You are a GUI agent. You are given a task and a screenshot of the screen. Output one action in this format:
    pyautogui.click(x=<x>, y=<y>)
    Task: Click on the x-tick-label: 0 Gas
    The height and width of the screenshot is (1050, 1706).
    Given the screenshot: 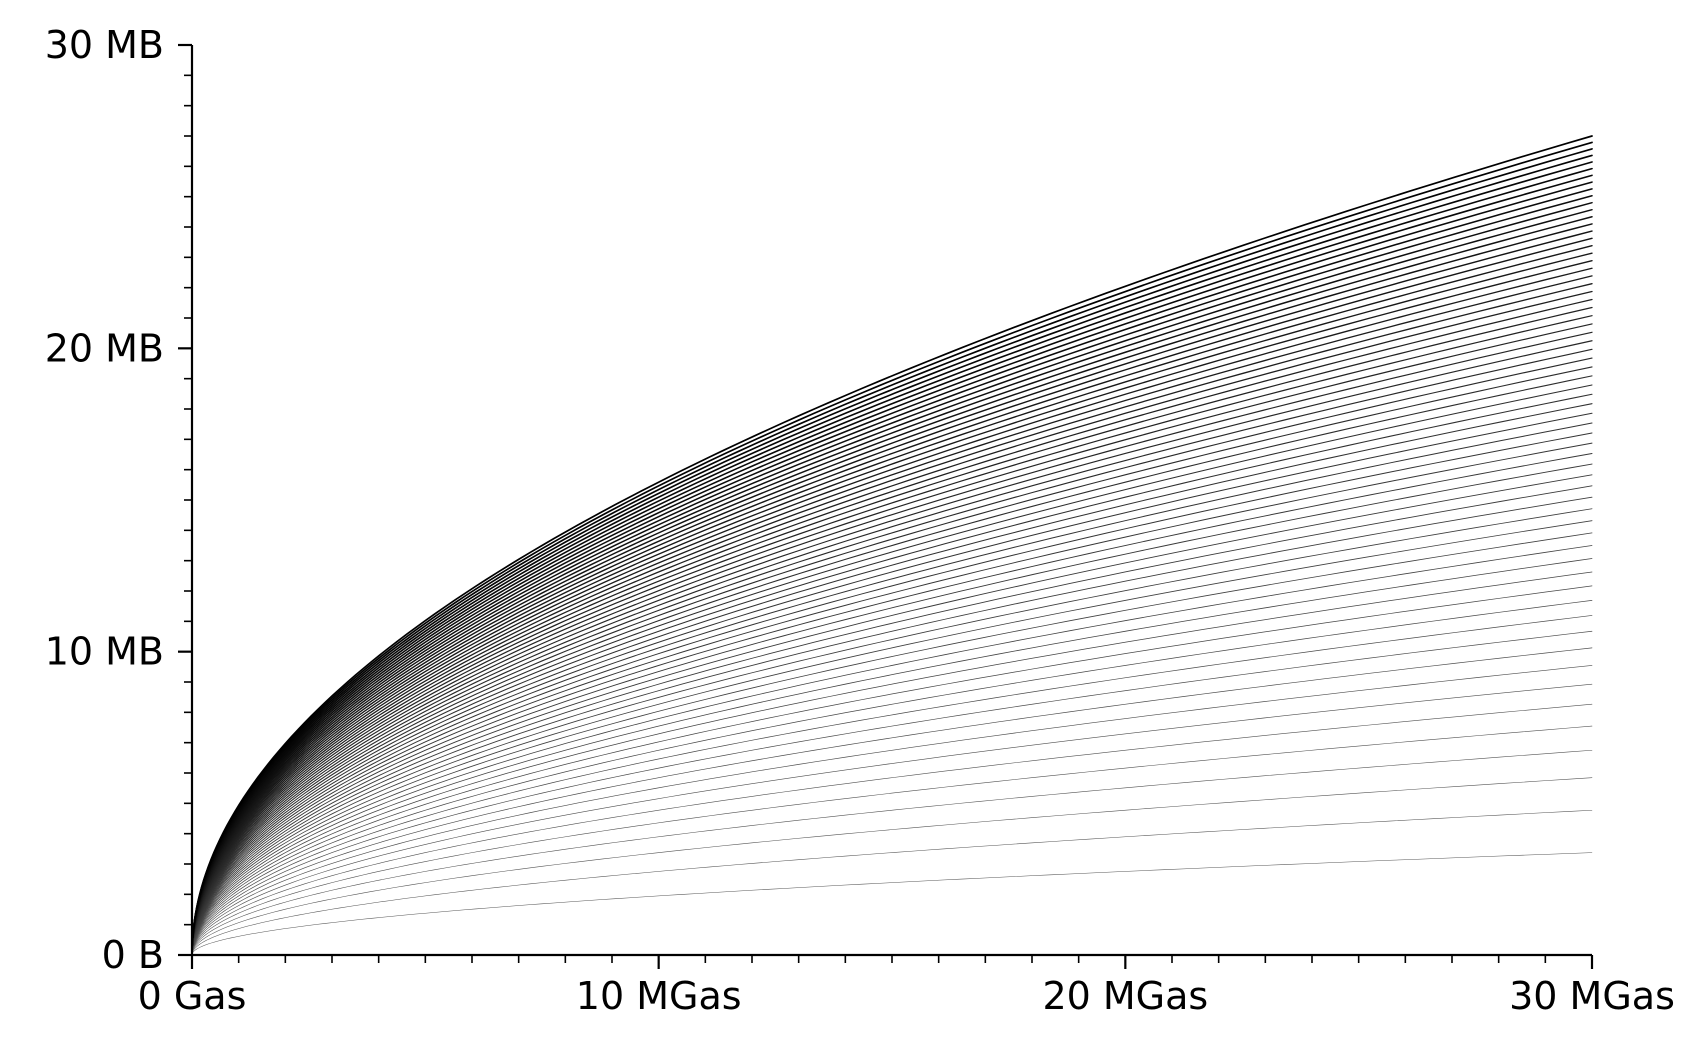 What is the action you would take?
    pyautogui.click(x=192, y=996)
    